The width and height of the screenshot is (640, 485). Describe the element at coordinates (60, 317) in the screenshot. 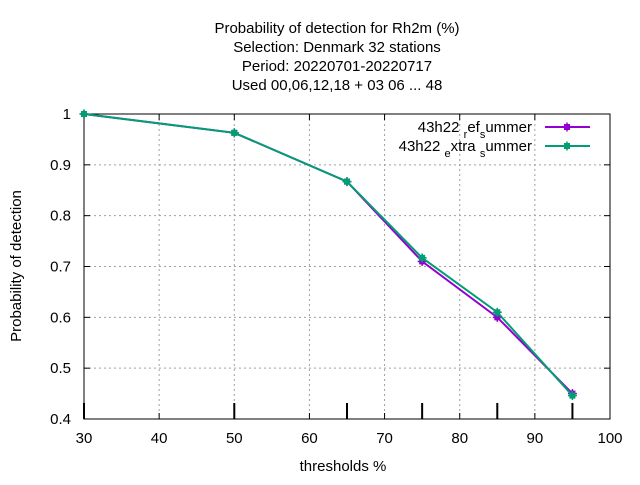

I see `y-tick-label: 0.6` at that location.